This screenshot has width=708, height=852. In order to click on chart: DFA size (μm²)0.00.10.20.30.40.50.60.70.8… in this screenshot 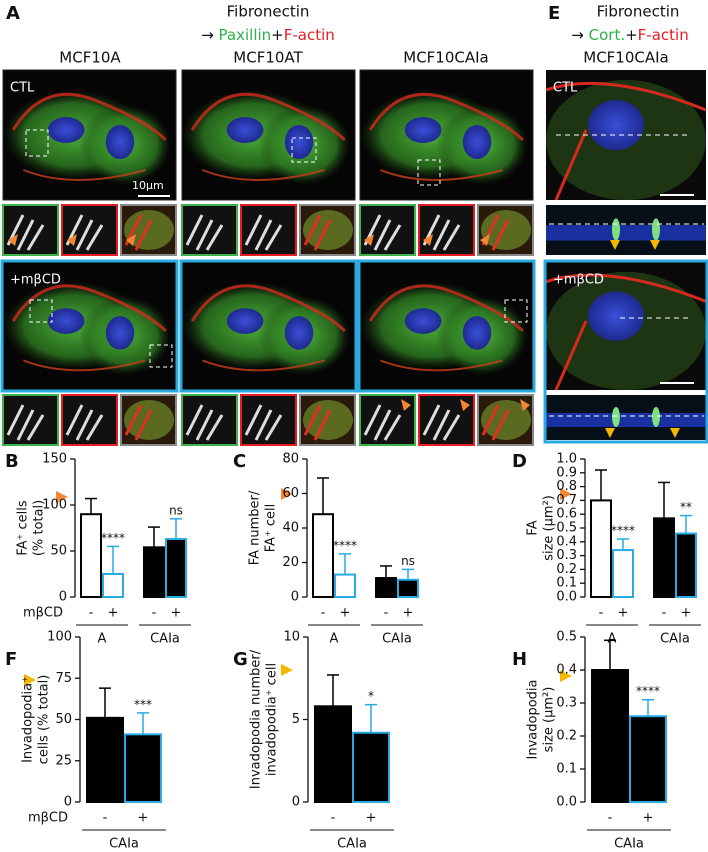, I will do `click(606, 549)`.